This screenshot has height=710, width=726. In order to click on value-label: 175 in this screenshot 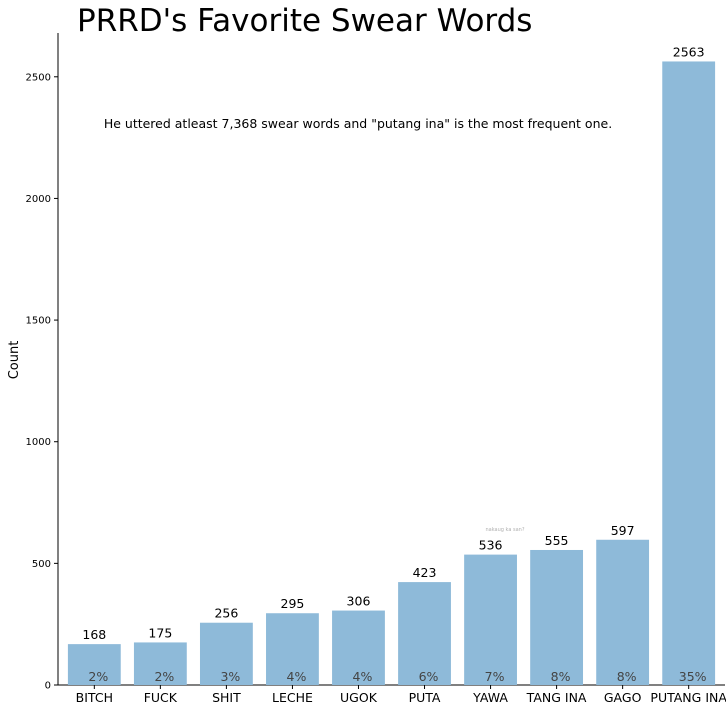, I will do `click(160, 632)`.